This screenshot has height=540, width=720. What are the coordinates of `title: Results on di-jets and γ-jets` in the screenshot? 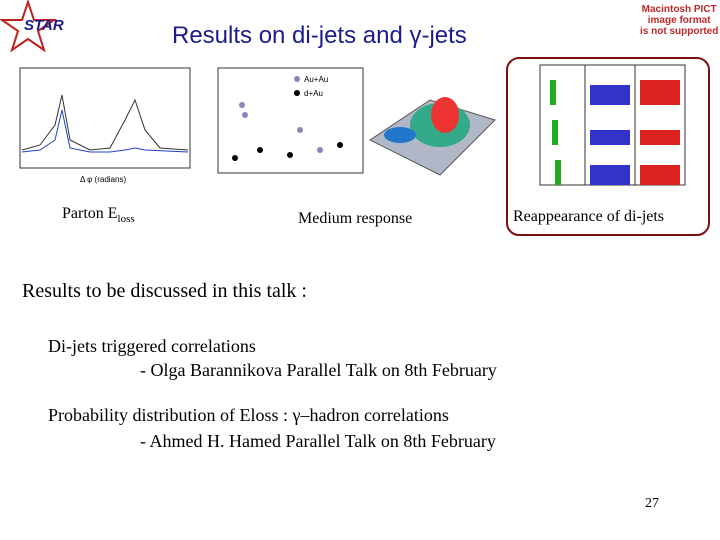 It's located at (319, 35).